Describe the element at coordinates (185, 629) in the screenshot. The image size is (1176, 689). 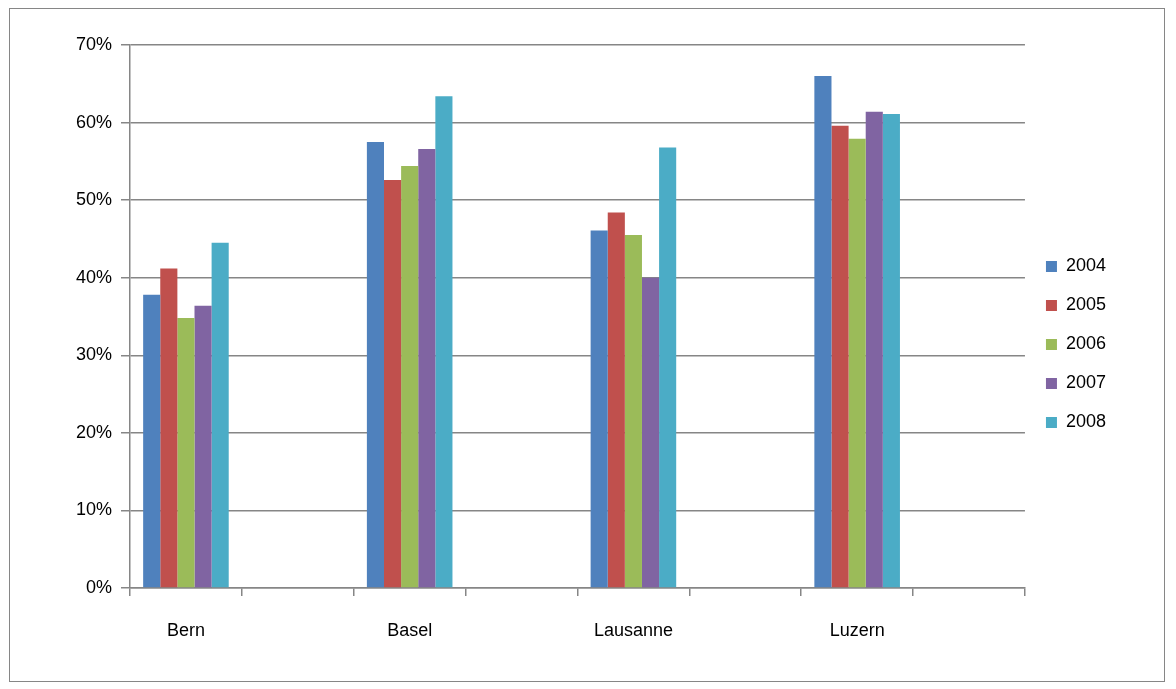
I see `x-tick-label: Bern` at that location.